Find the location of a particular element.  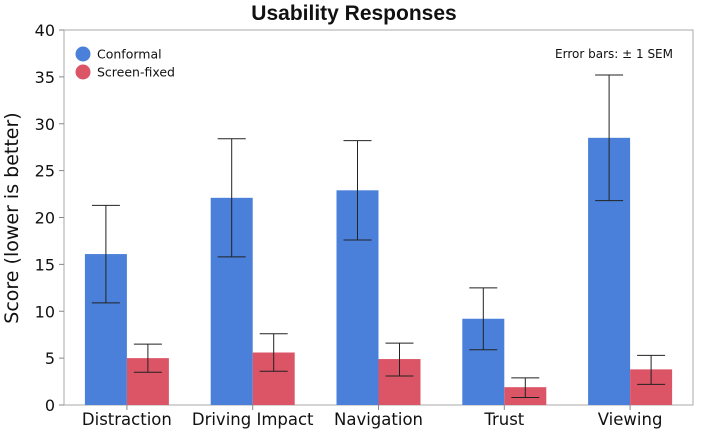

y-tick-label: 30 is located at coordinates (45, 124).